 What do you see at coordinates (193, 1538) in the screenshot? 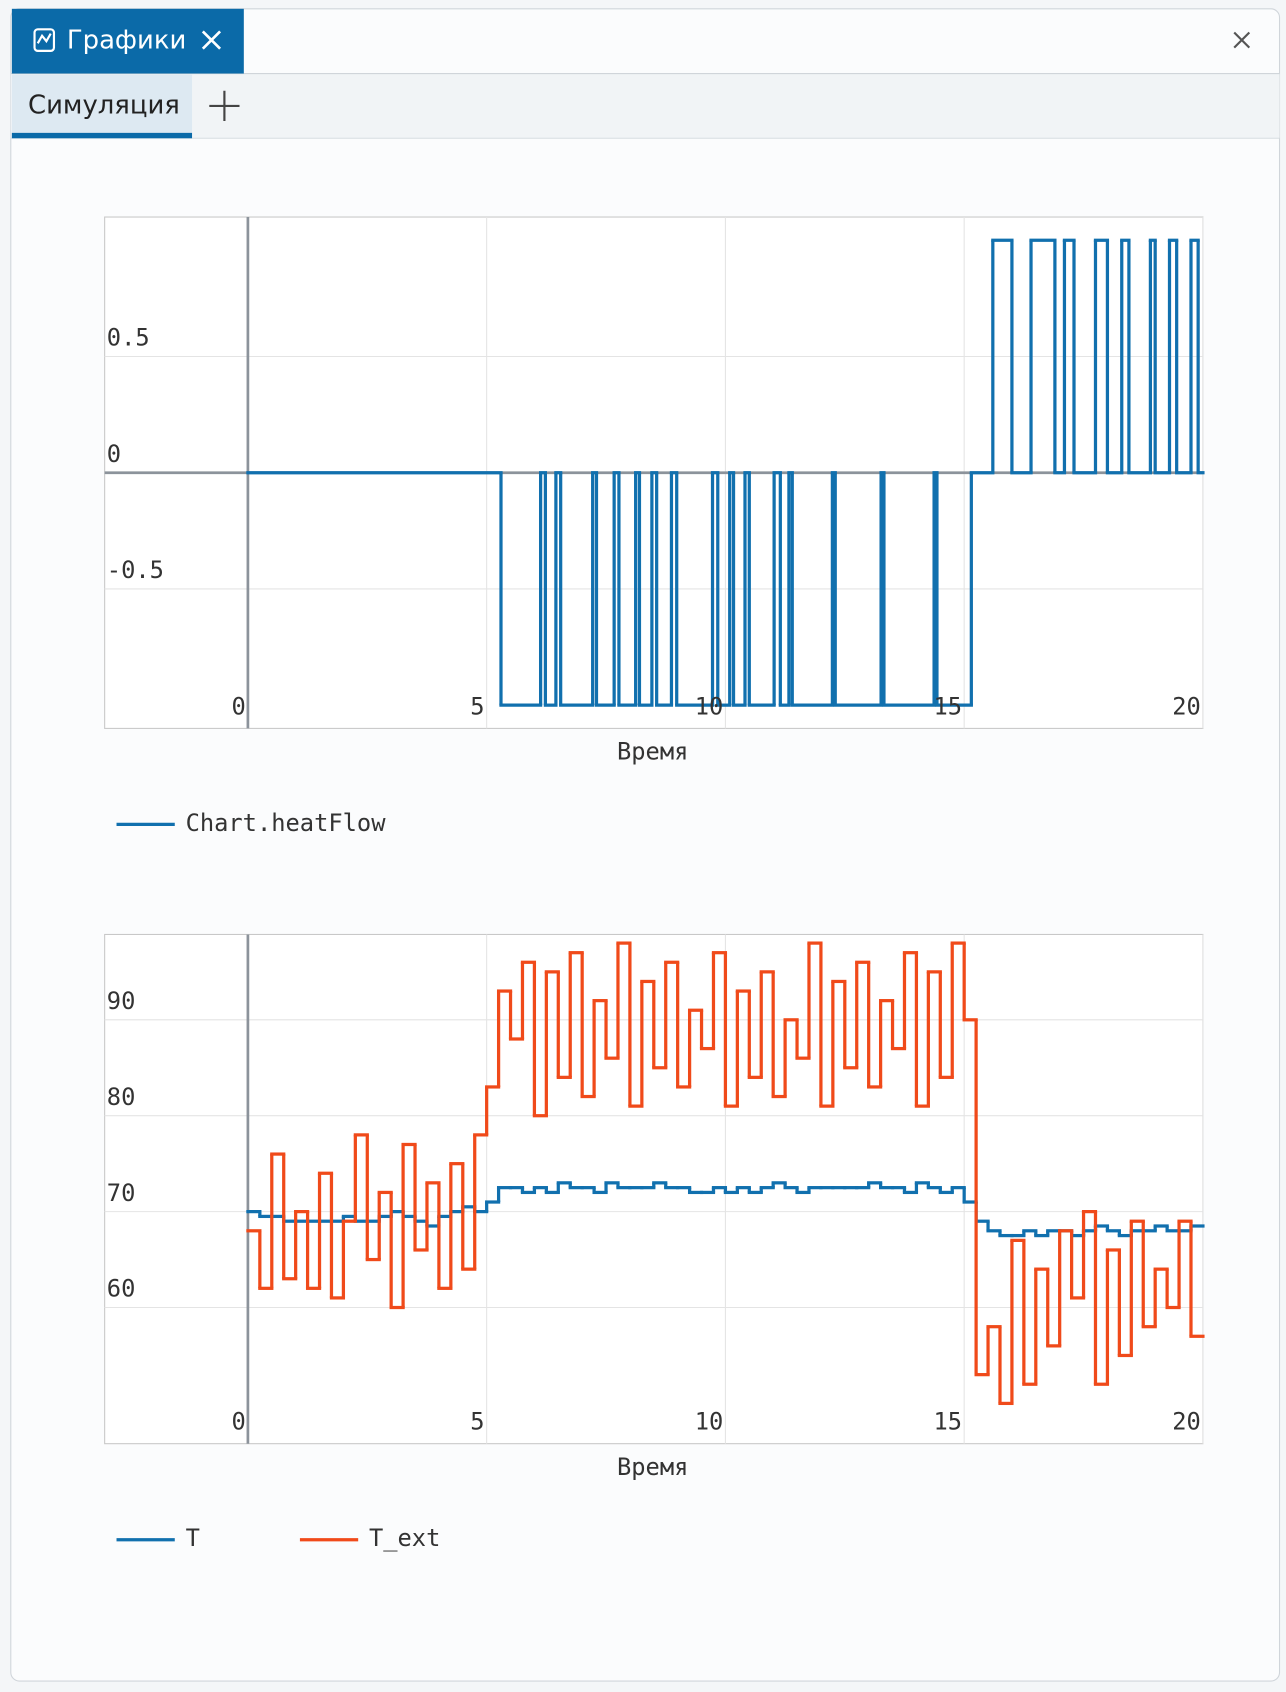
I see `legend-label: T` at bounding box center [193, 1538].